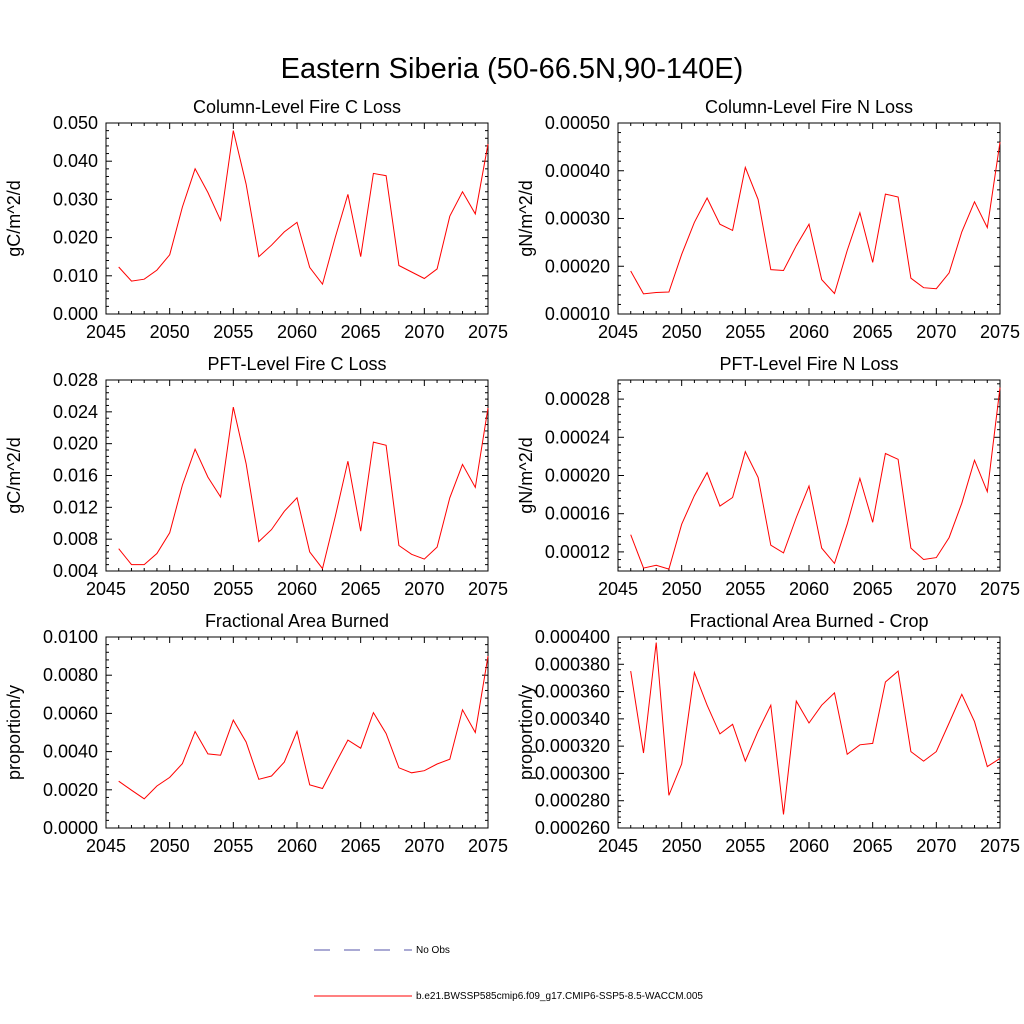 The image size is (1024, 1024). I want to click on y-tick-label: 0.050, so click(75, 123).